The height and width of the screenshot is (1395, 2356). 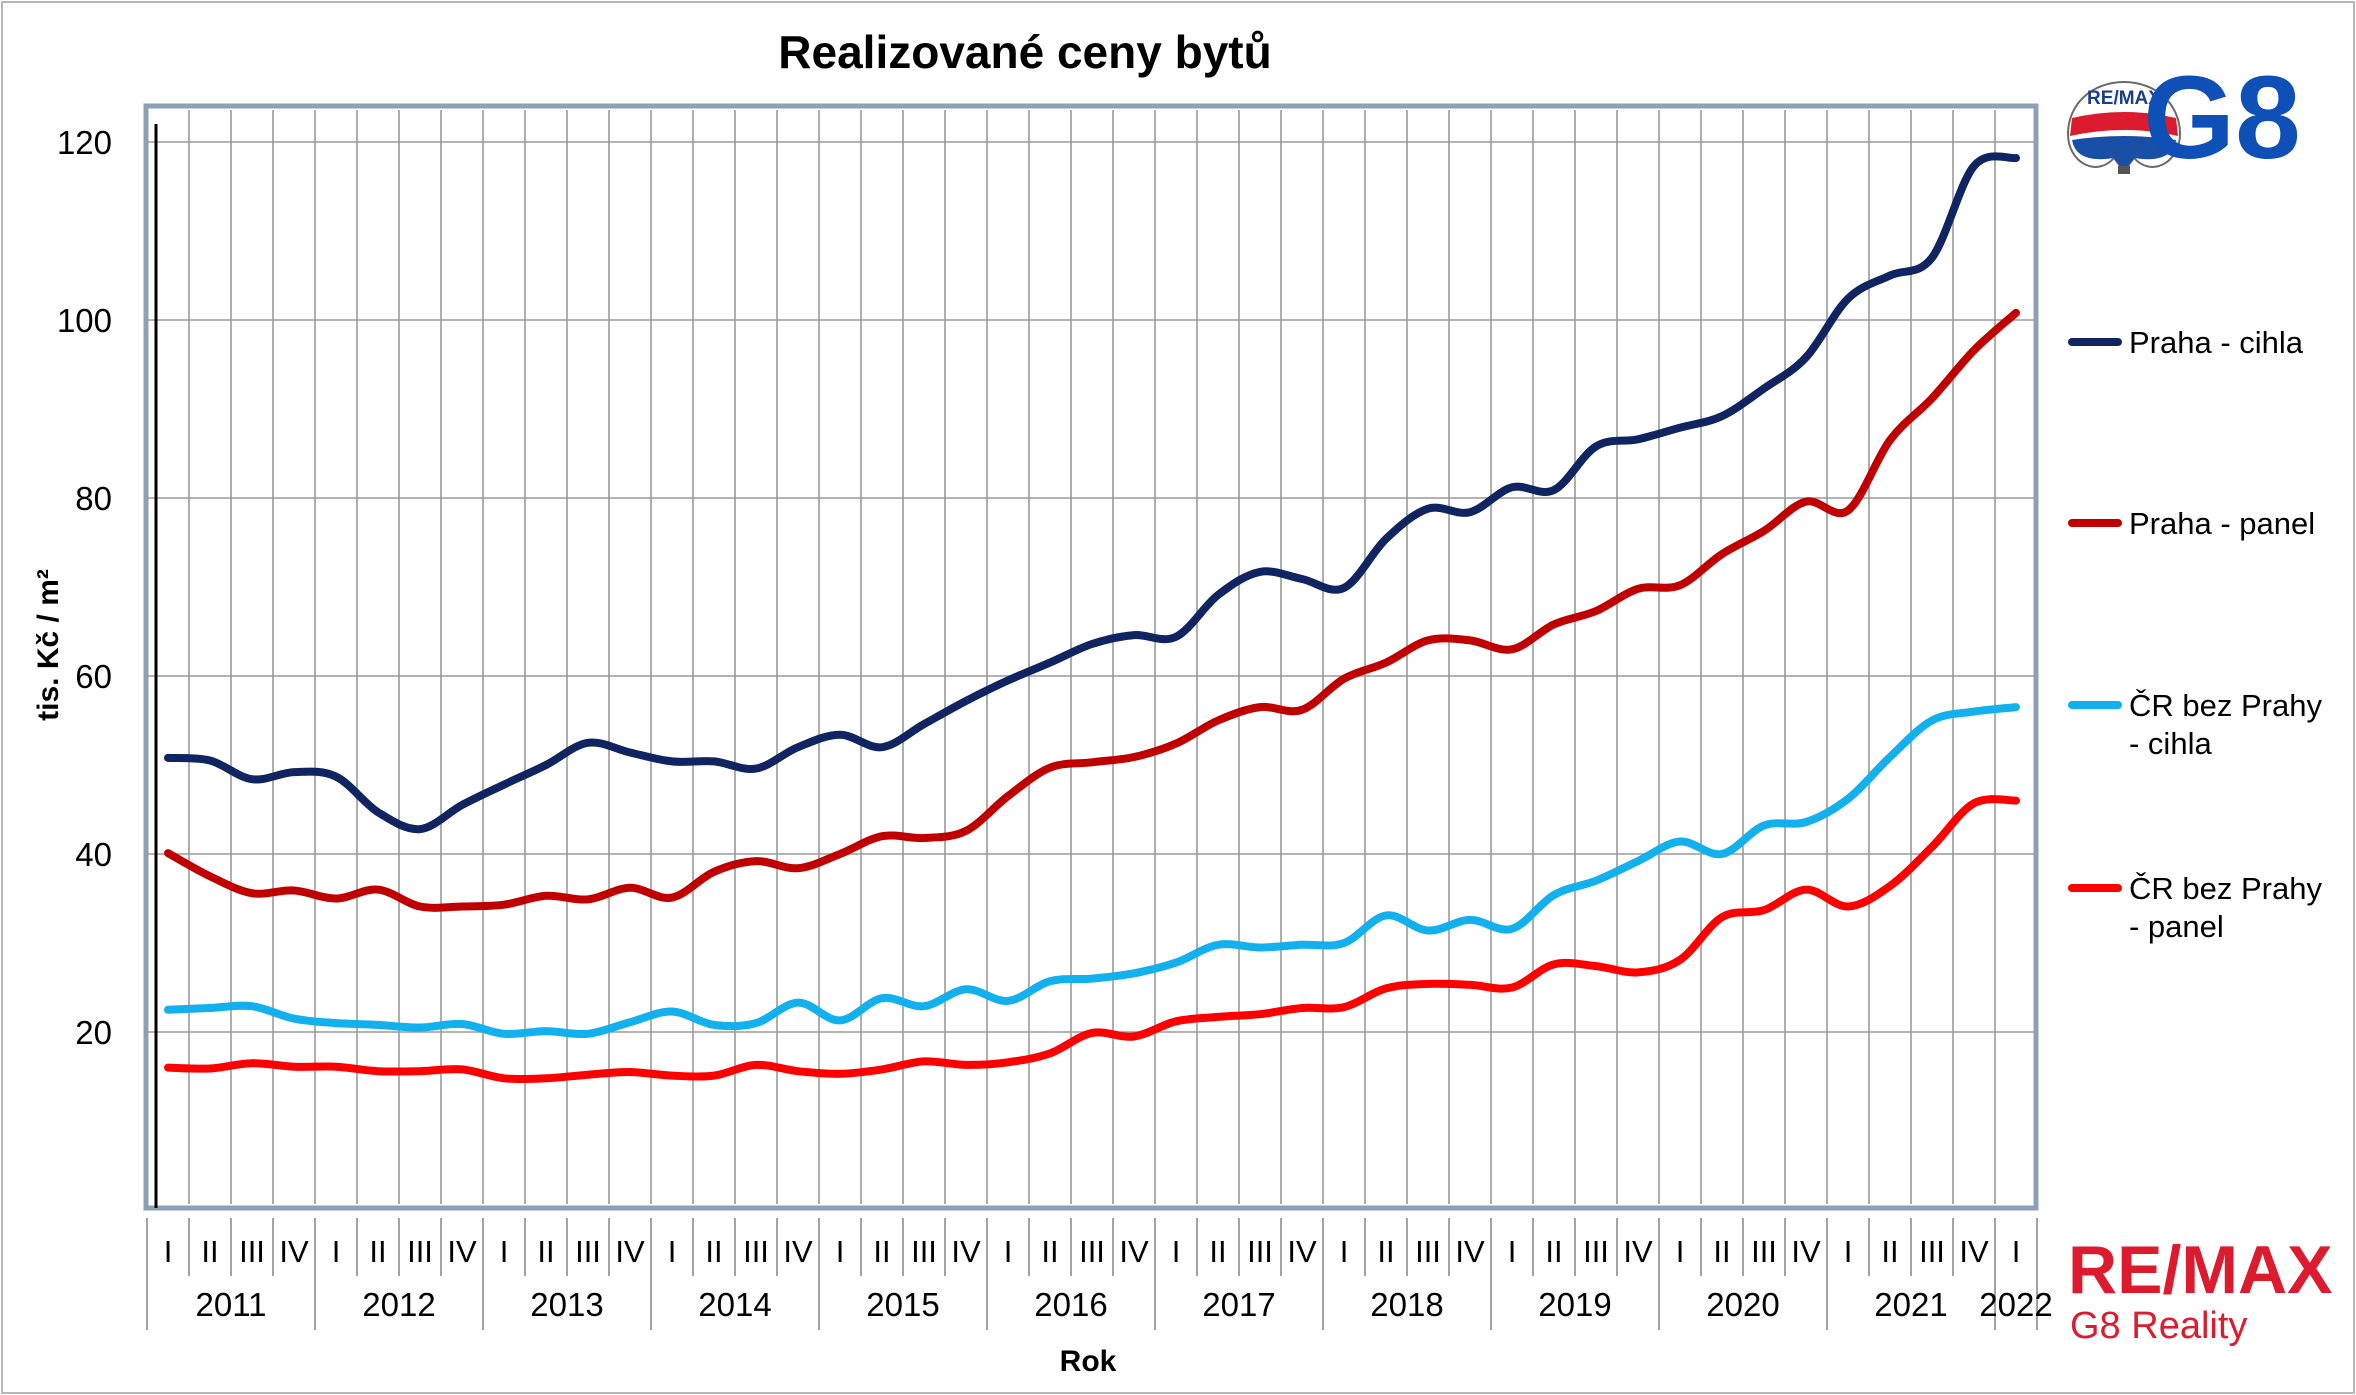 What do you see at coordinates (2158, 1326) in the screenshot?
I see `office-name: G8 Reality` at bounding box center [2158, 1326].